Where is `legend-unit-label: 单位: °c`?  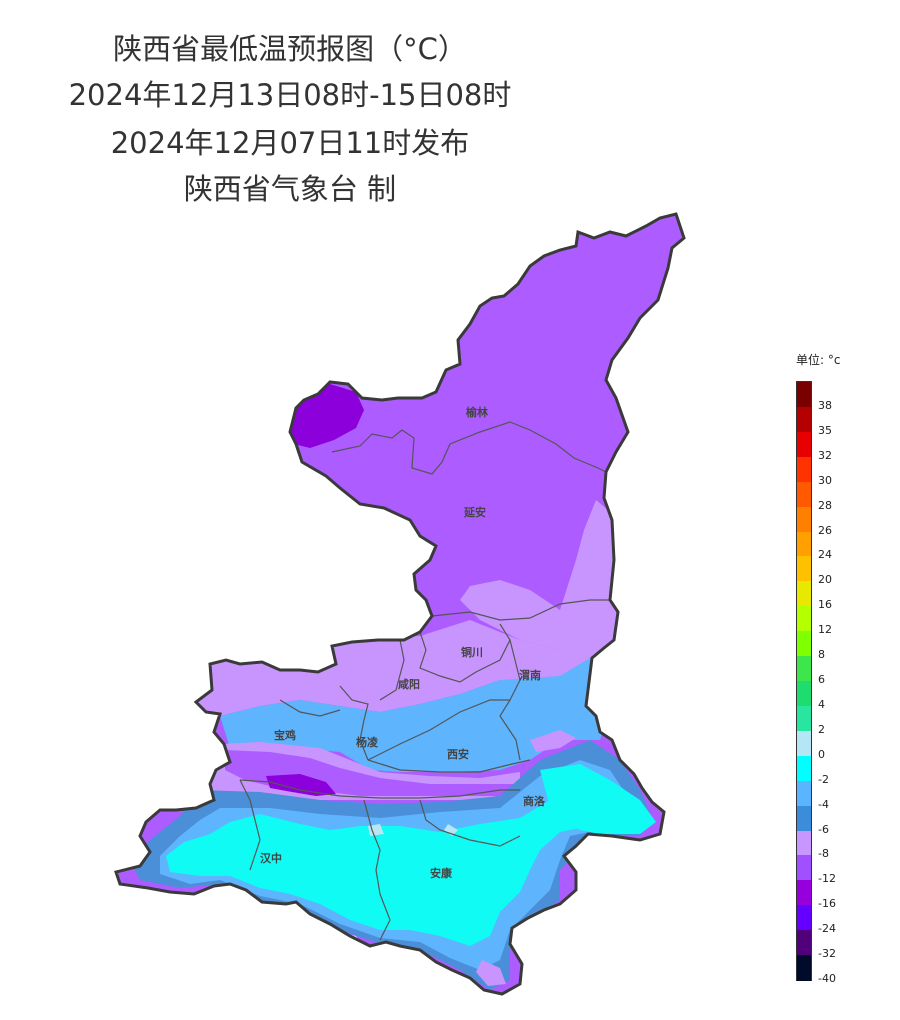 legend-unit-label: 单位: °c is located at coordinates (818, 360).